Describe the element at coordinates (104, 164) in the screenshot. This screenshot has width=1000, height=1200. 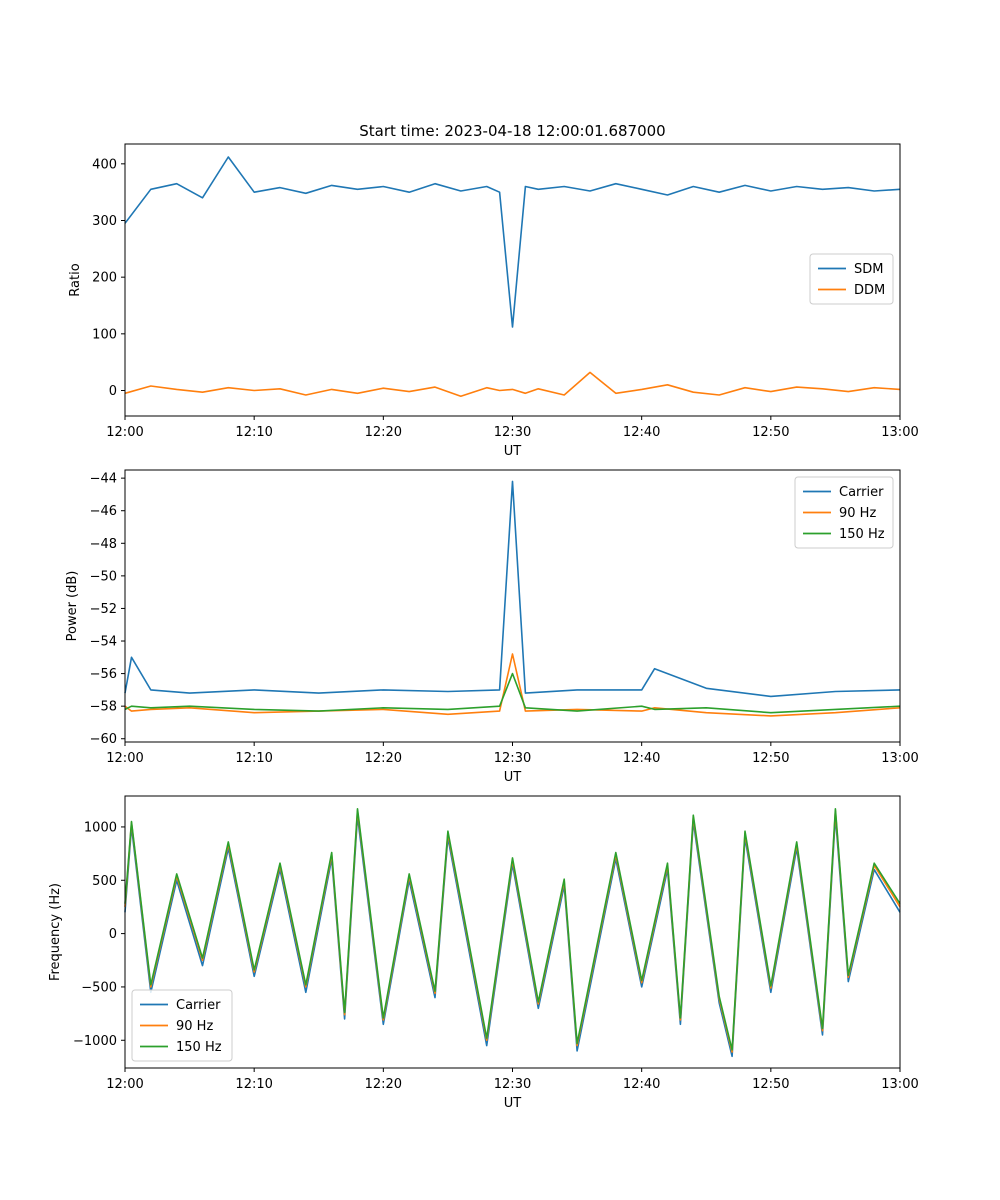
I see `y-tick-label: 400` at that location.